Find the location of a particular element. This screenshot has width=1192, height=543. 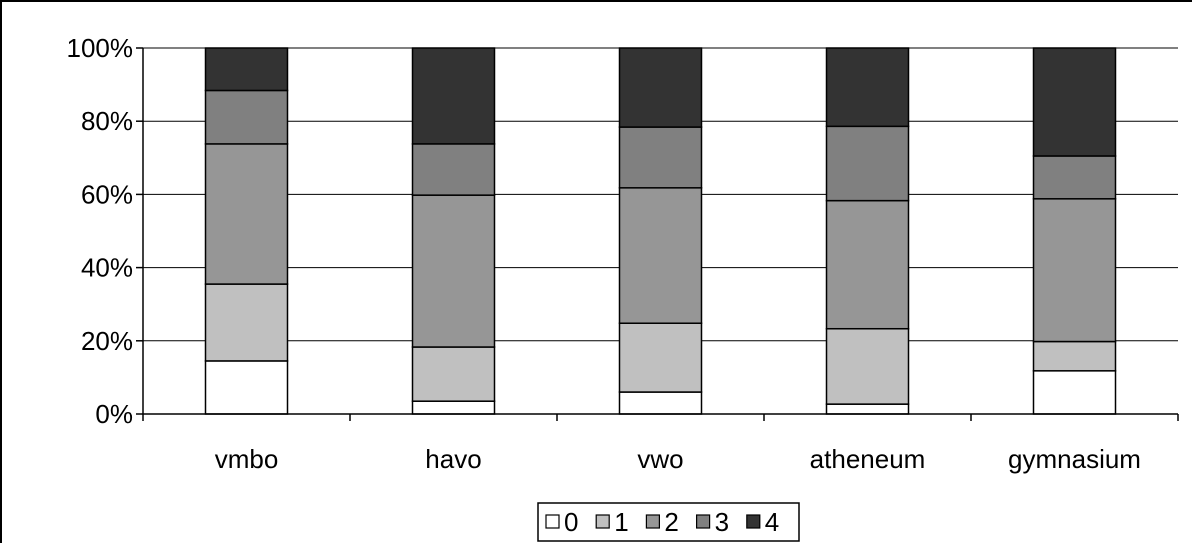

x-tick-label-vwo: vwo is located at coordinates (660, 459).